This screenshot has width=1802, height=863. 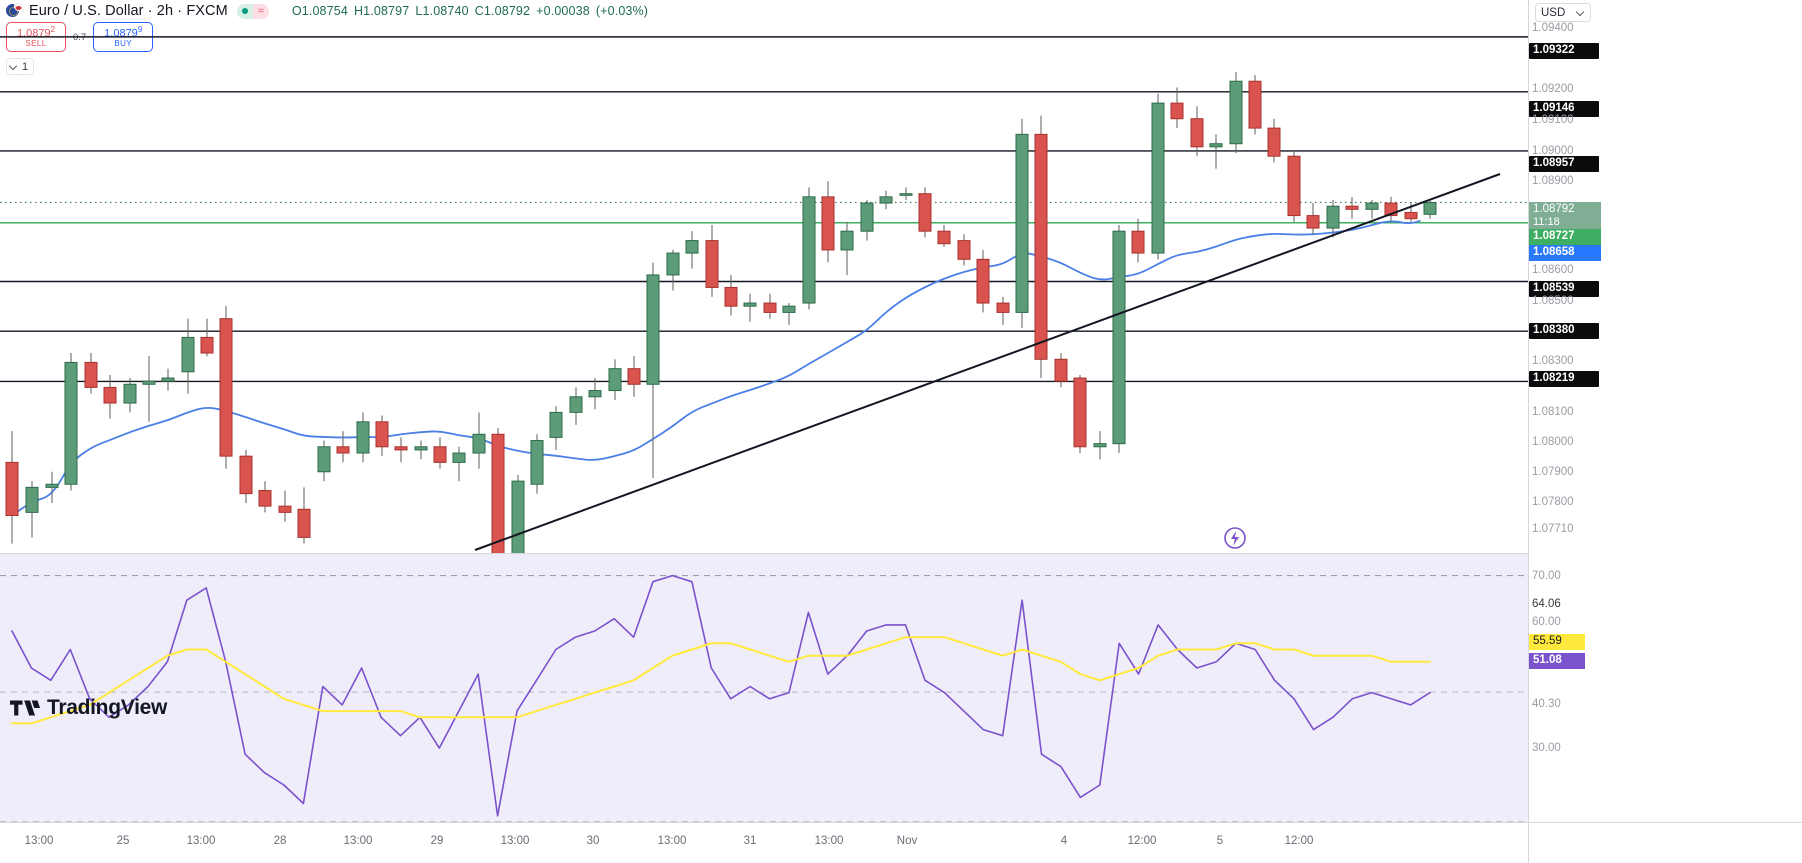 I want to click on time-axis-tick: 12:00, so click(x=1142, y=841).